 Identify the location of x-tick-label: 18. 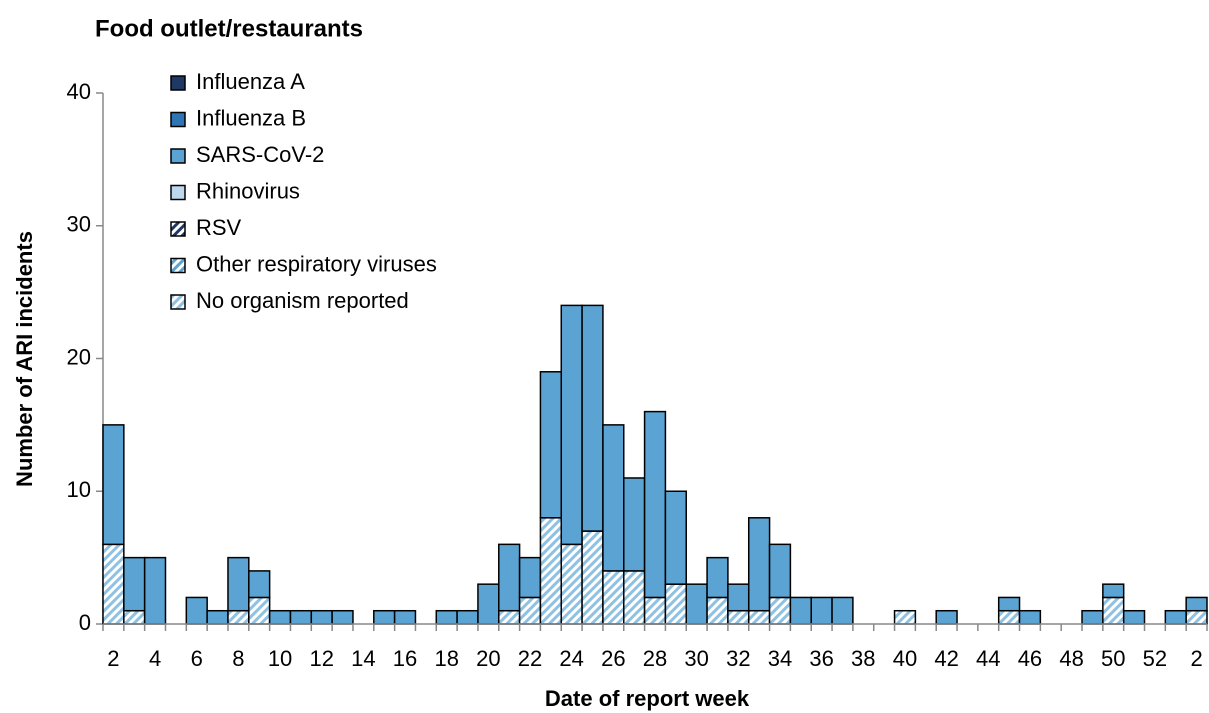
(446, 658).